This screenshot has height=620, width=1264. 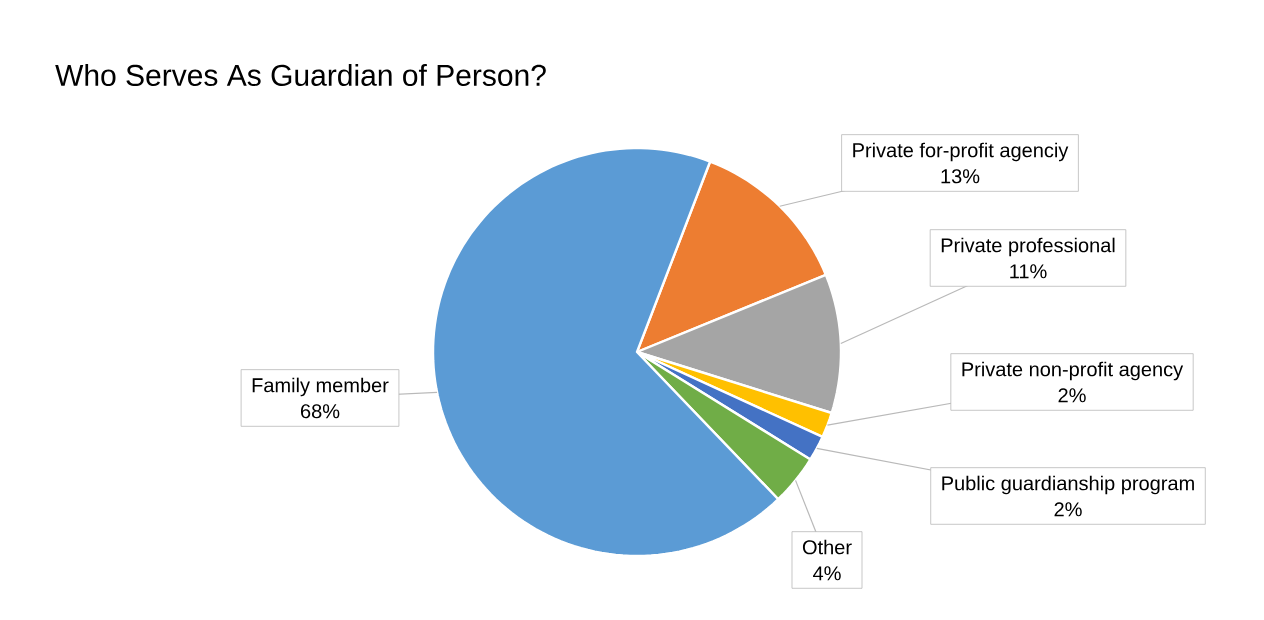 What do you see at coordinates (1068, 485) in the screenshot?
I see `slice-label: Public guardianship program` at bounding box center [1068, 485].